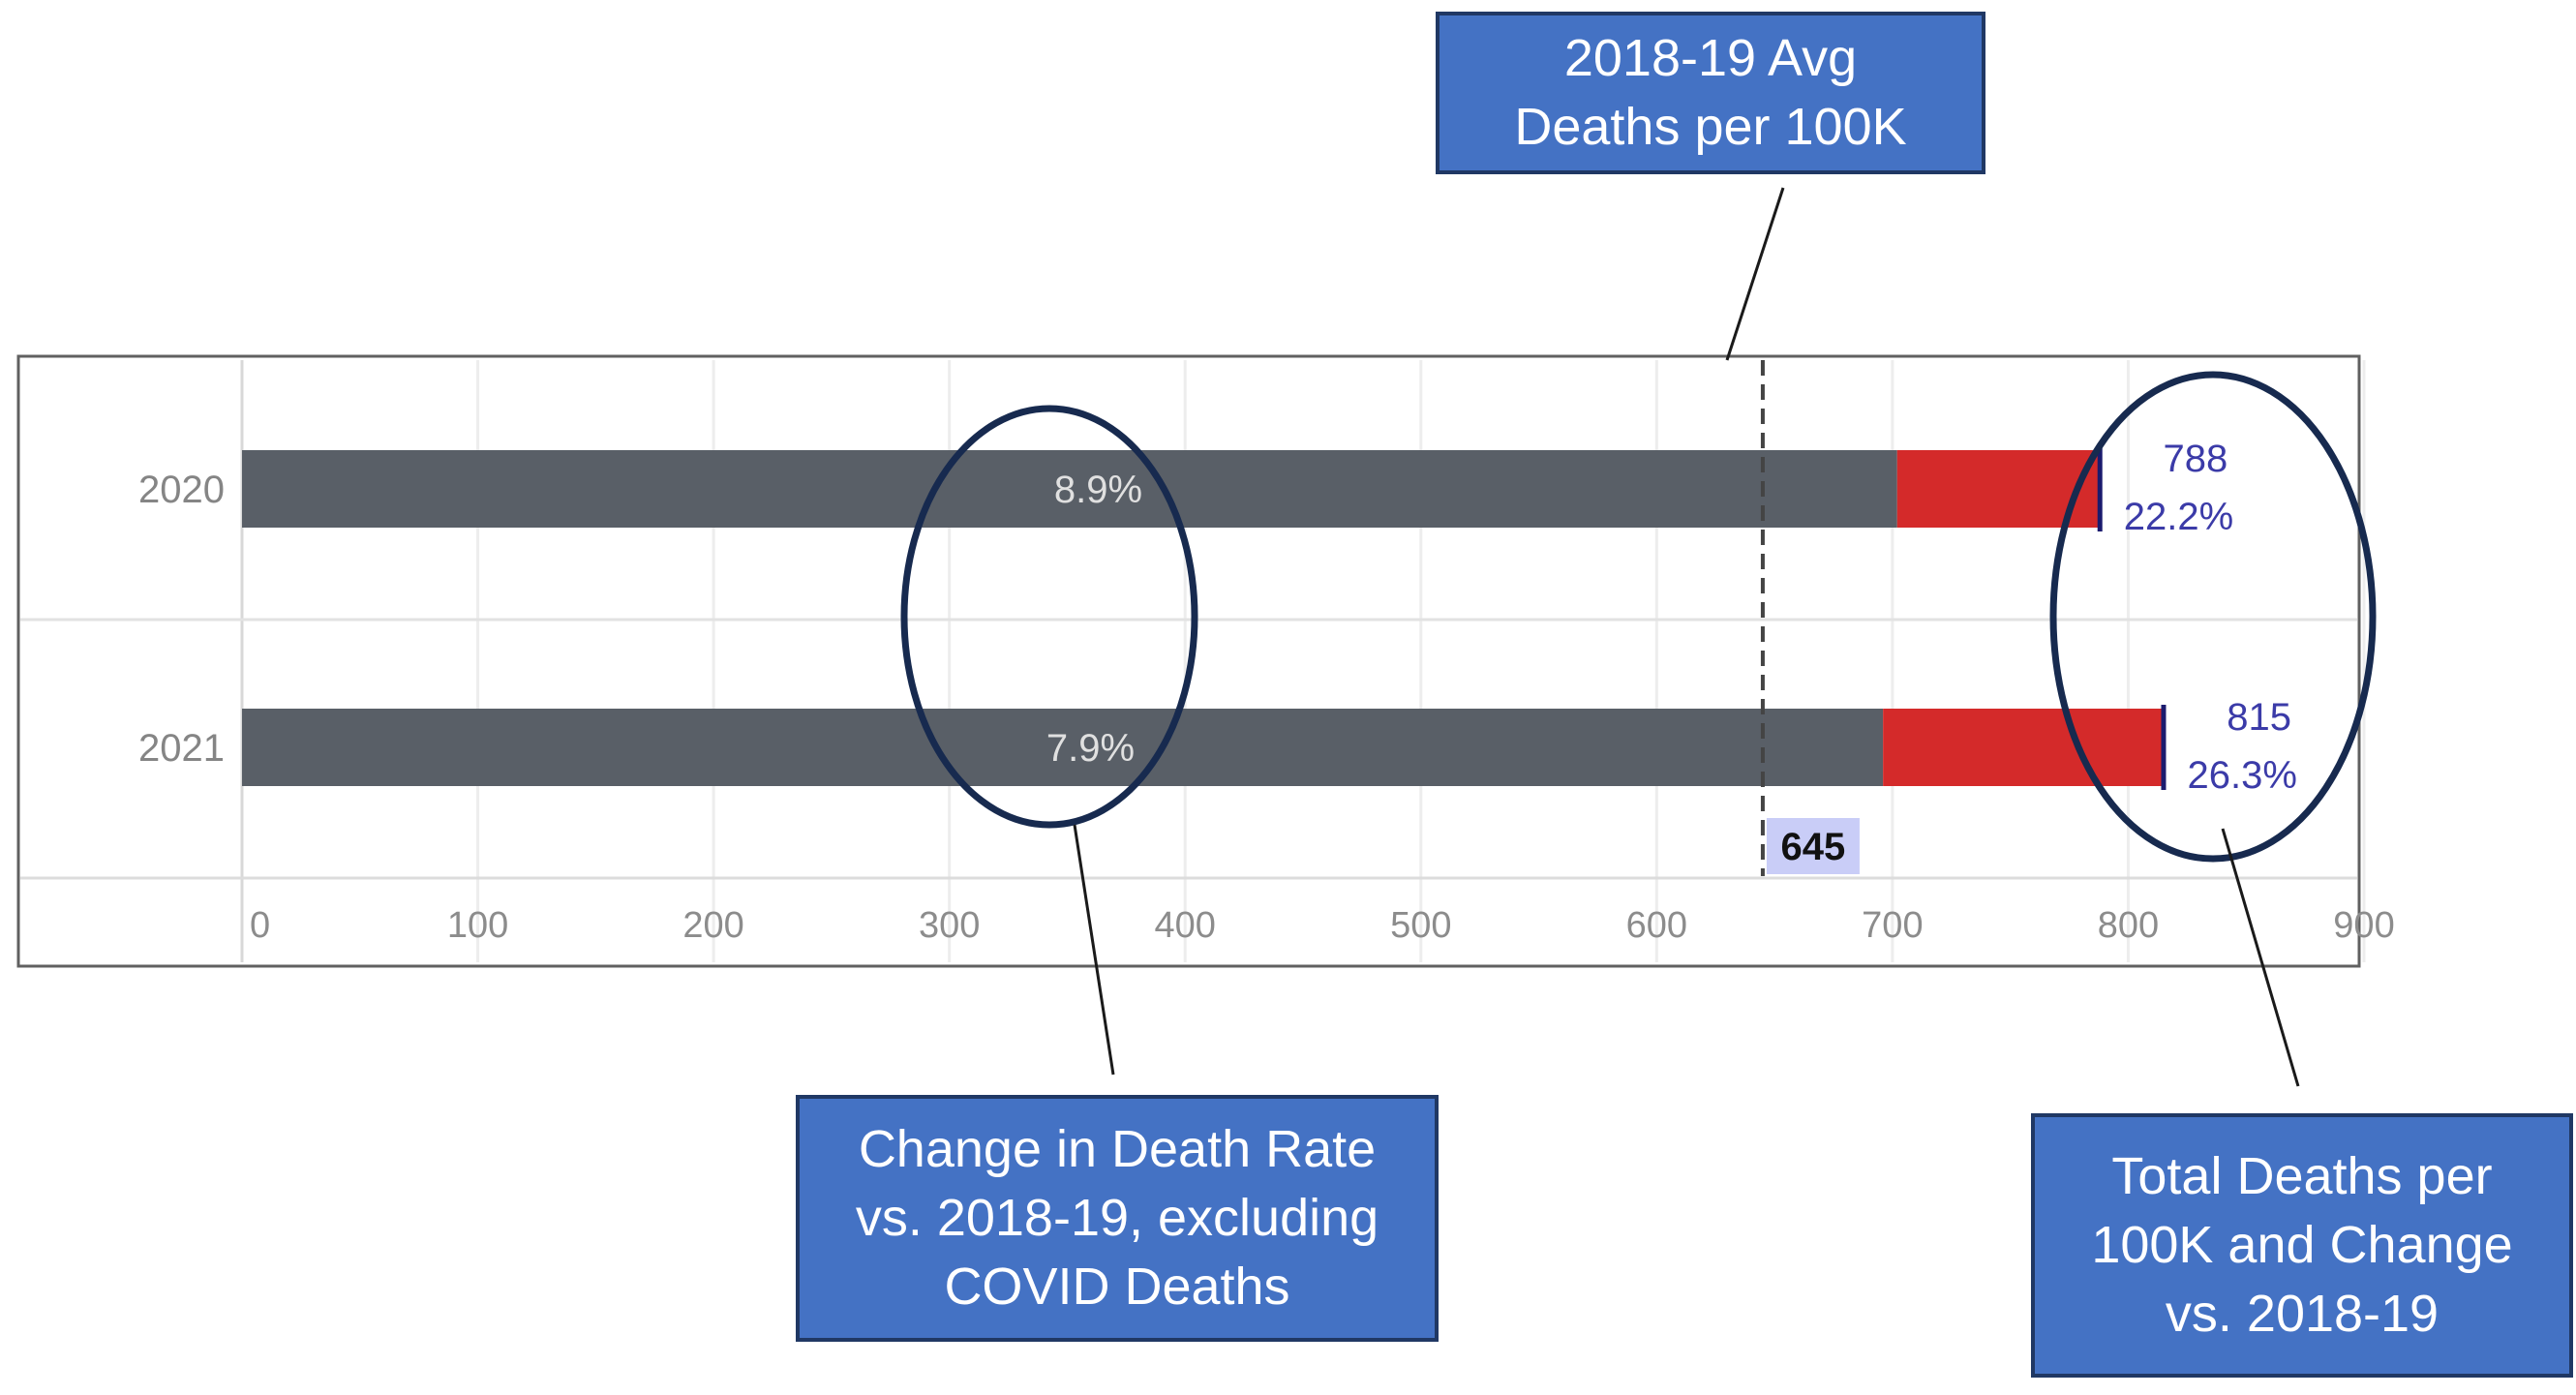  What do you see at coordinates (1090, 748) in the screenshot?
I see `excl-covid-change-label-2021: 7.9%` at bounding box center [1090, 748].